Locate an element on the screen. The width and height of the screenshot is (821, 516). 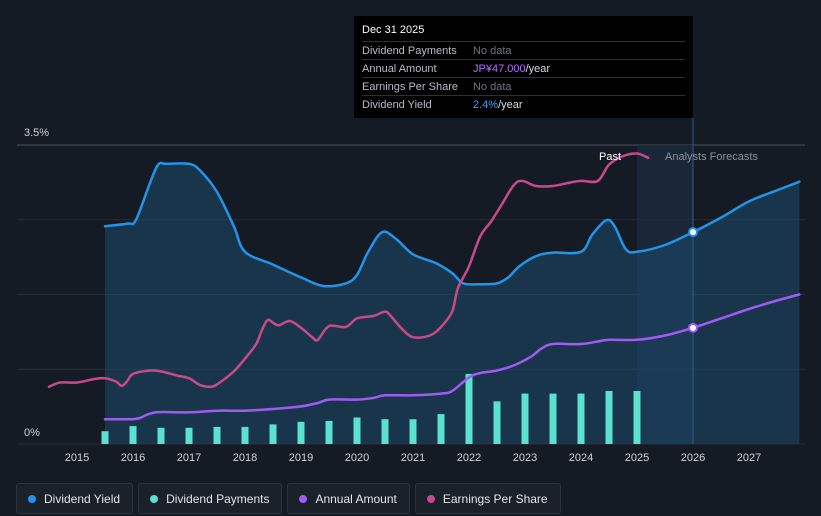
legend-label: Earnings Per Share is located at coordinates (495, 498).